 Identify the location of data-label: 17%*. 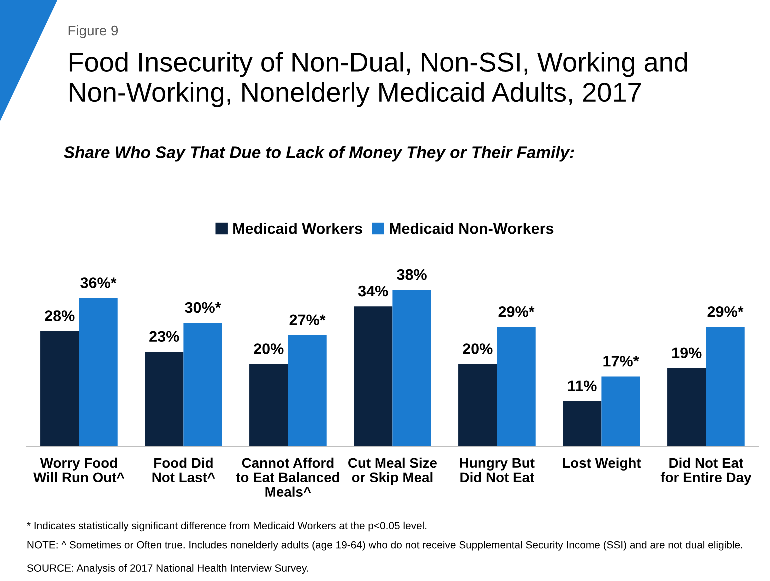
(622, 361).